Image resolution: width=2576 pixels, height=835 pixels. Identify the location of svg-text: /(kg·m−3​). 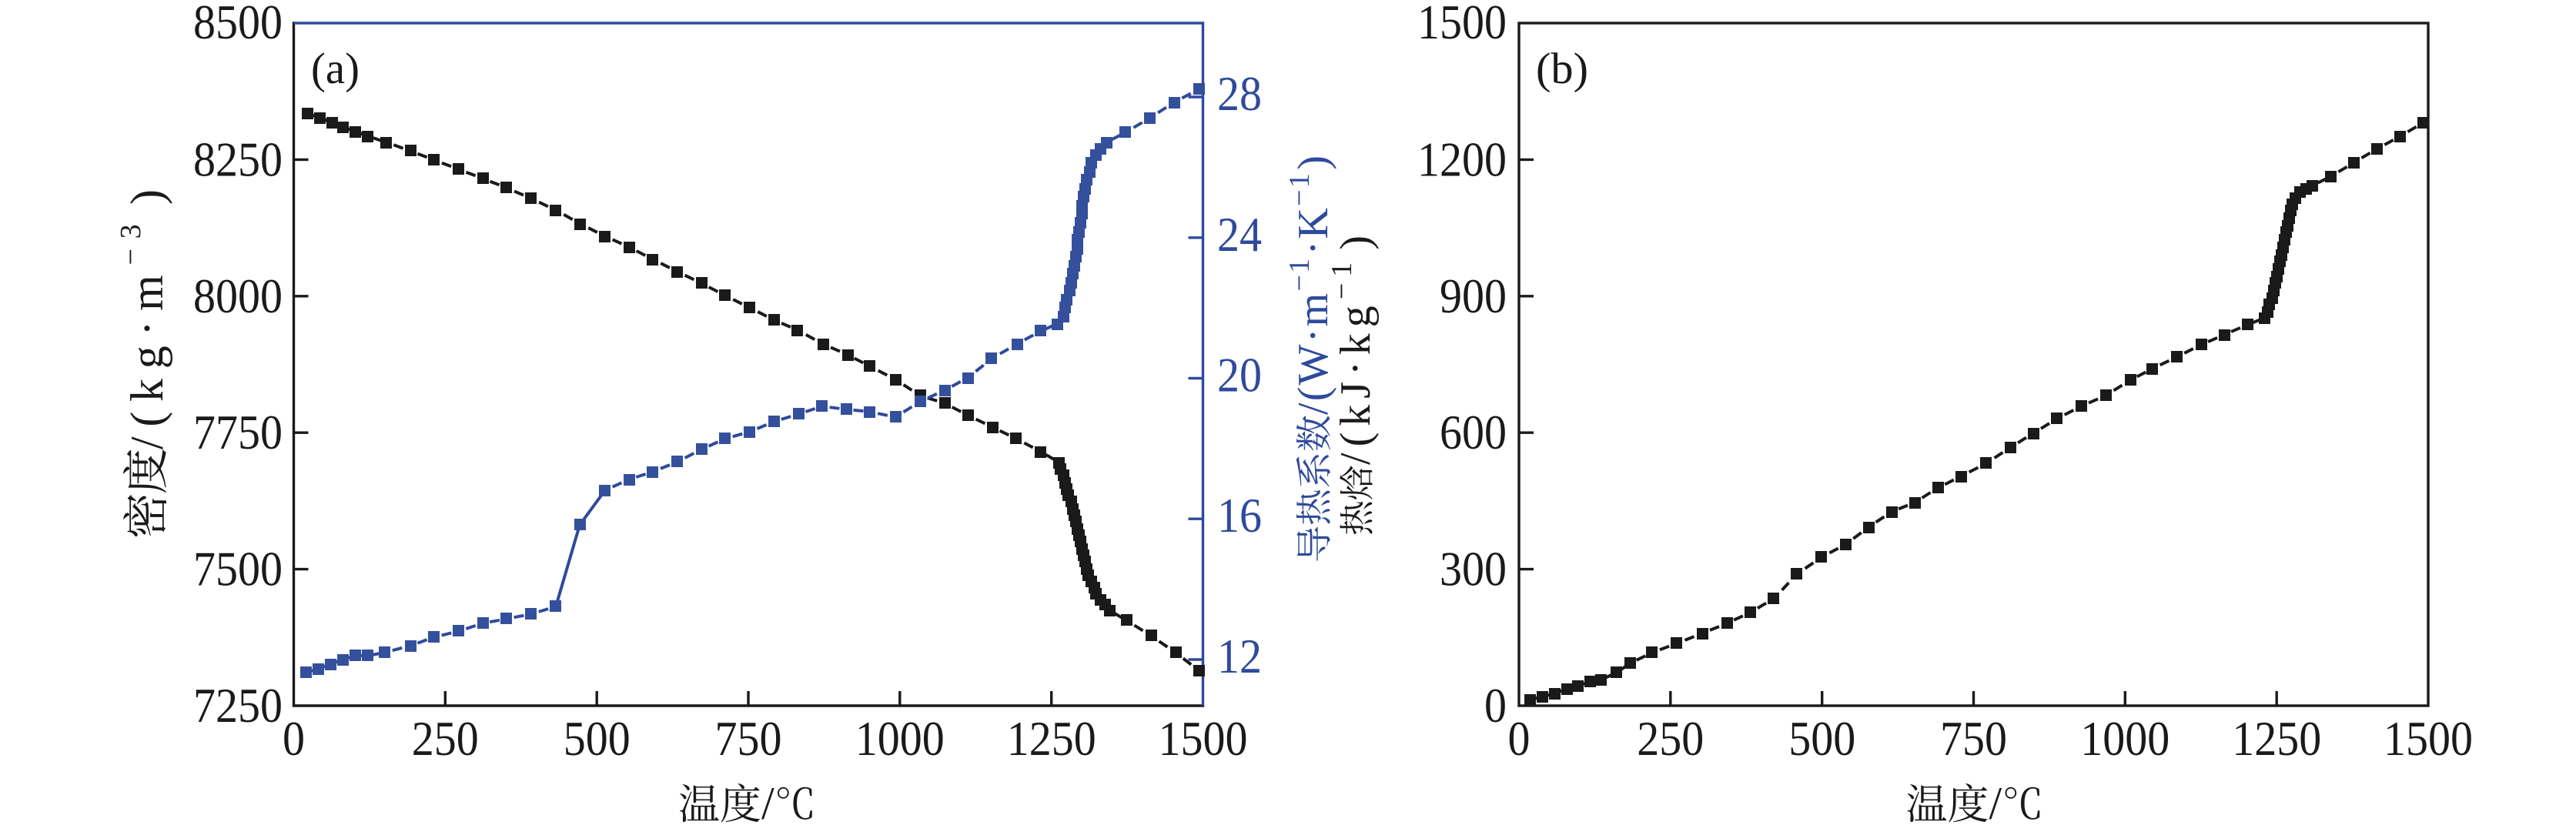
(143, 319).